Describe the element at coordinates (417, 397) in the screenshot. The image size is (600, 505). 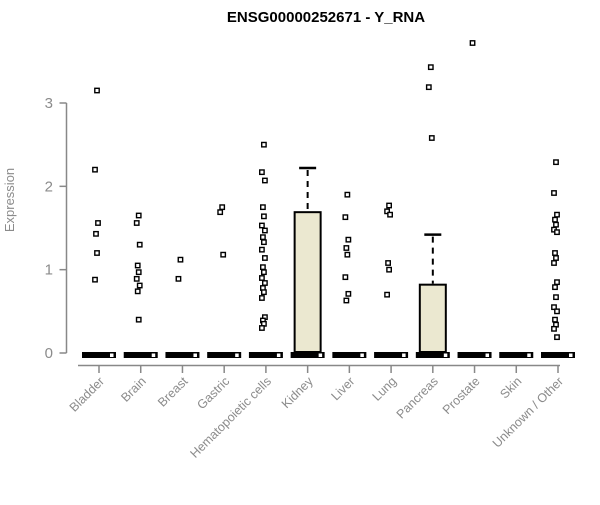
I see `x-tick-label: Pancreas` at that location.